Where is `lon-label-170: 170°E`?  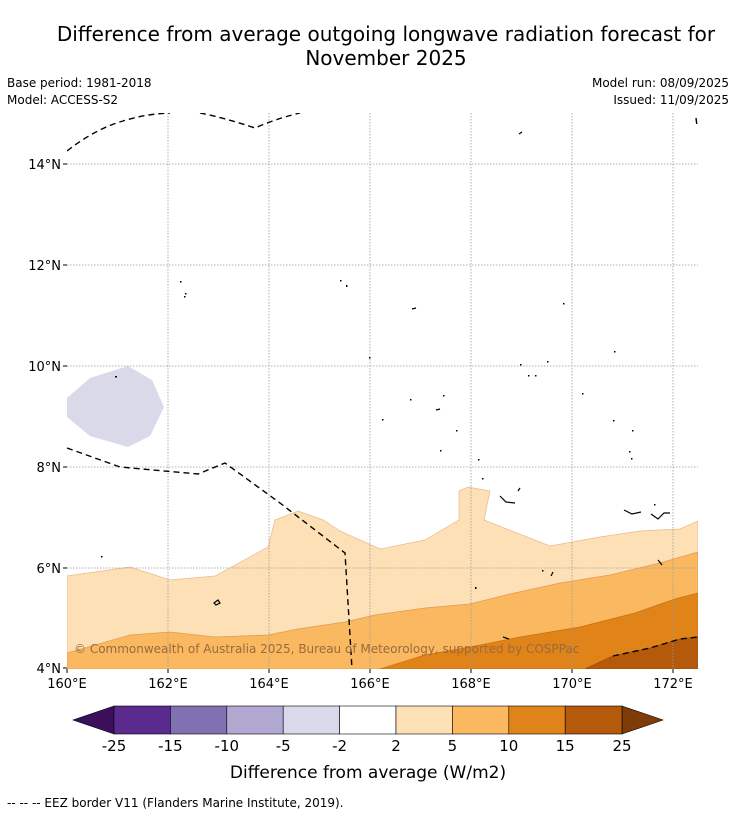 lon-label-170: 170°E is located at coordinates (572, 684).